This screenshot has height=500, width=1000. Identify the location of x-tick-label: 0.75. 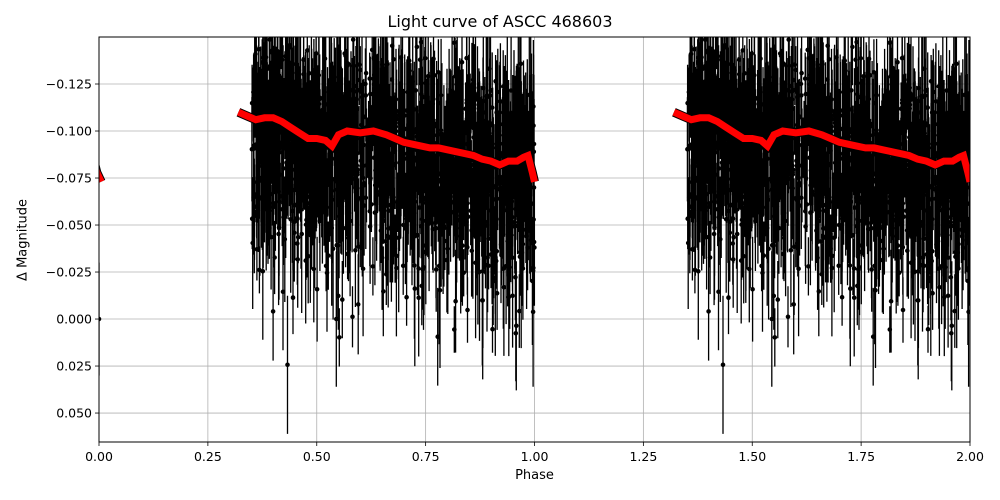
(426, 456).